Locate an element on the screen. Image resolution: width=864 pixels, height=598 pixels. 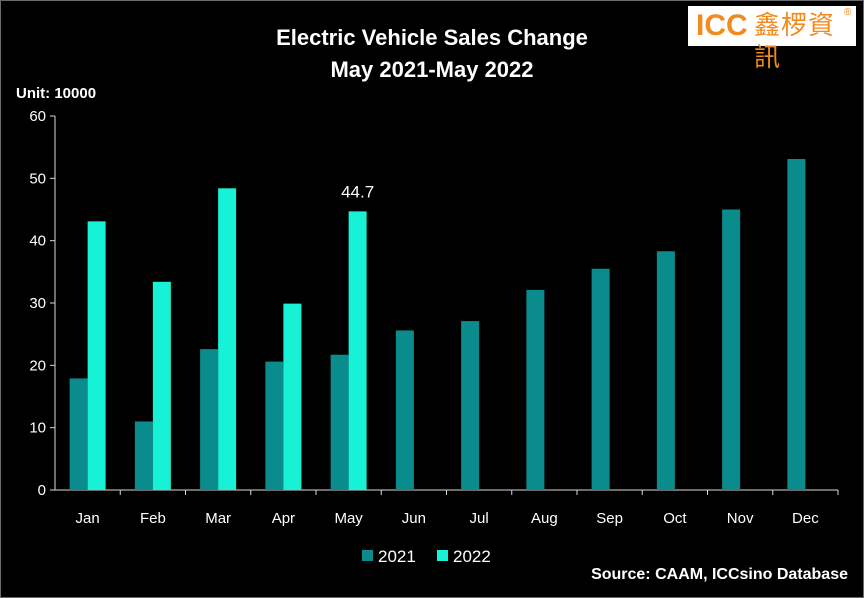
bar-2021-Oct is located at coordinates (665, 370).